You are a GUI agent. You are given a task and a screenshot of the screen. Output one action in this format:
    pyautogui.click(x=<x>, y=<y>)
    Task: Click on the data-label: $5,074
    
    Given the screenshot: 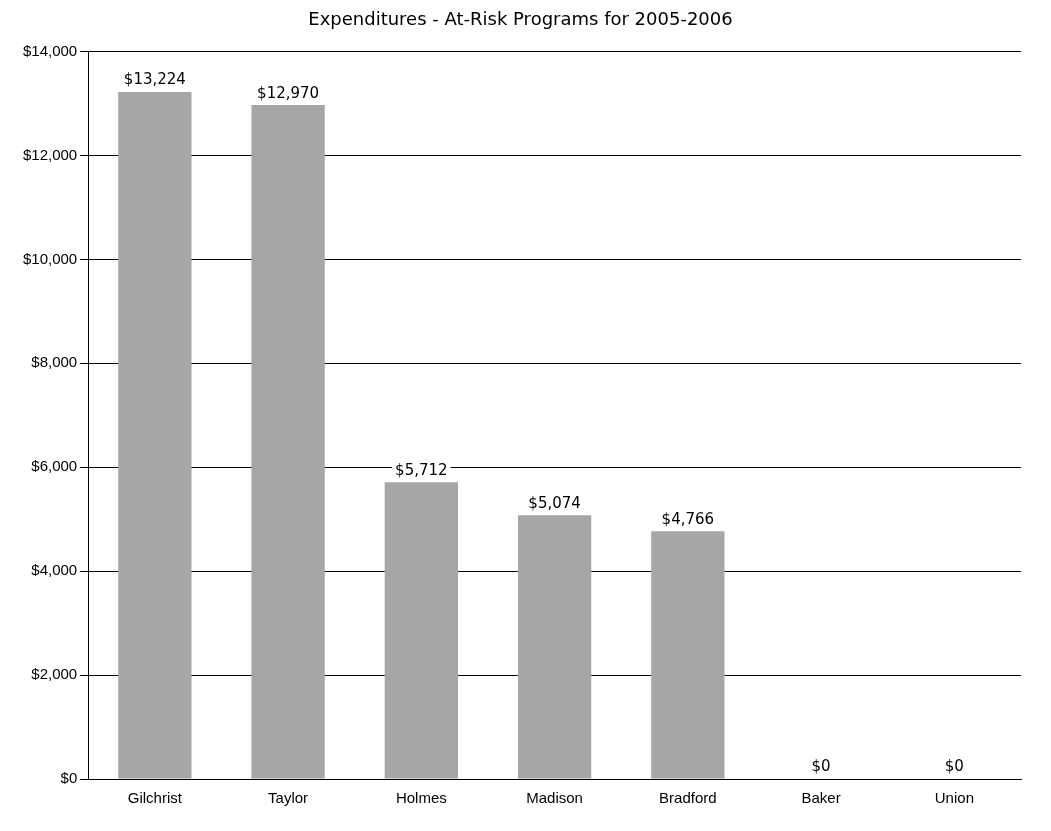 What is the action you would take?
    pyautogui.click(x=554, y=502)
    